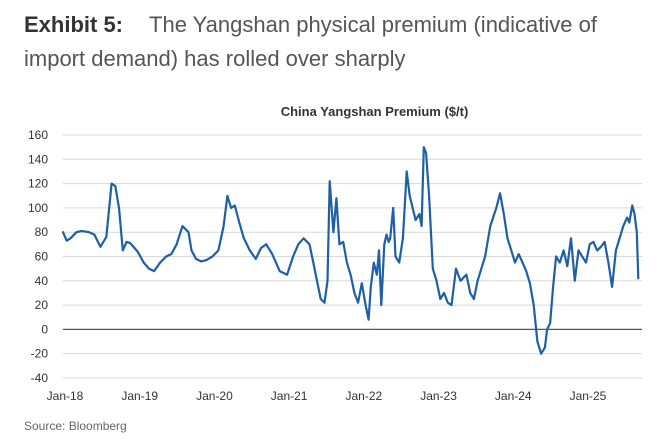 The width and height of the screenshot is (668, 447). Describe the element at coordinates (289, 396) in the screenshot. I see `x-tick-label: Jan-21` at that location.